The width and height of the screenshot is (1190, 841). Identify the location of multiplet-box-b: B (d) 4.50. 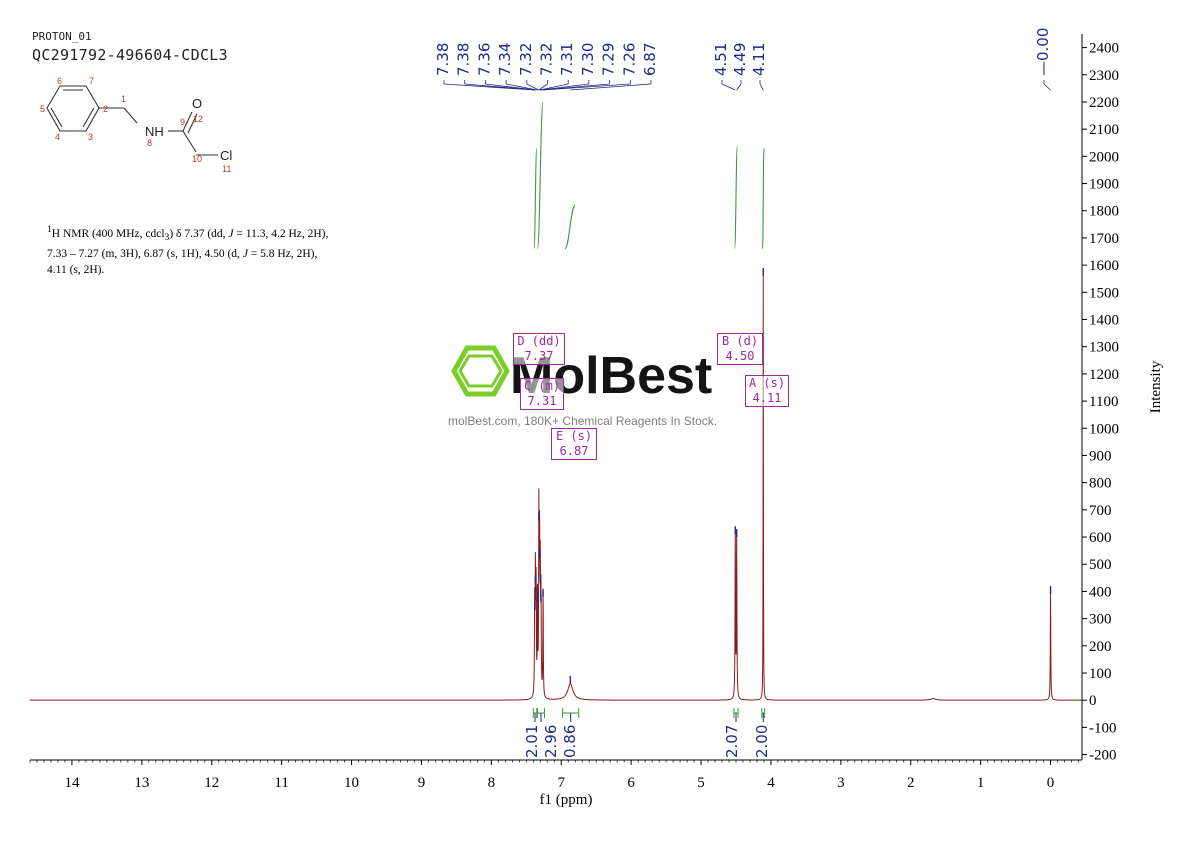
(740, 349).